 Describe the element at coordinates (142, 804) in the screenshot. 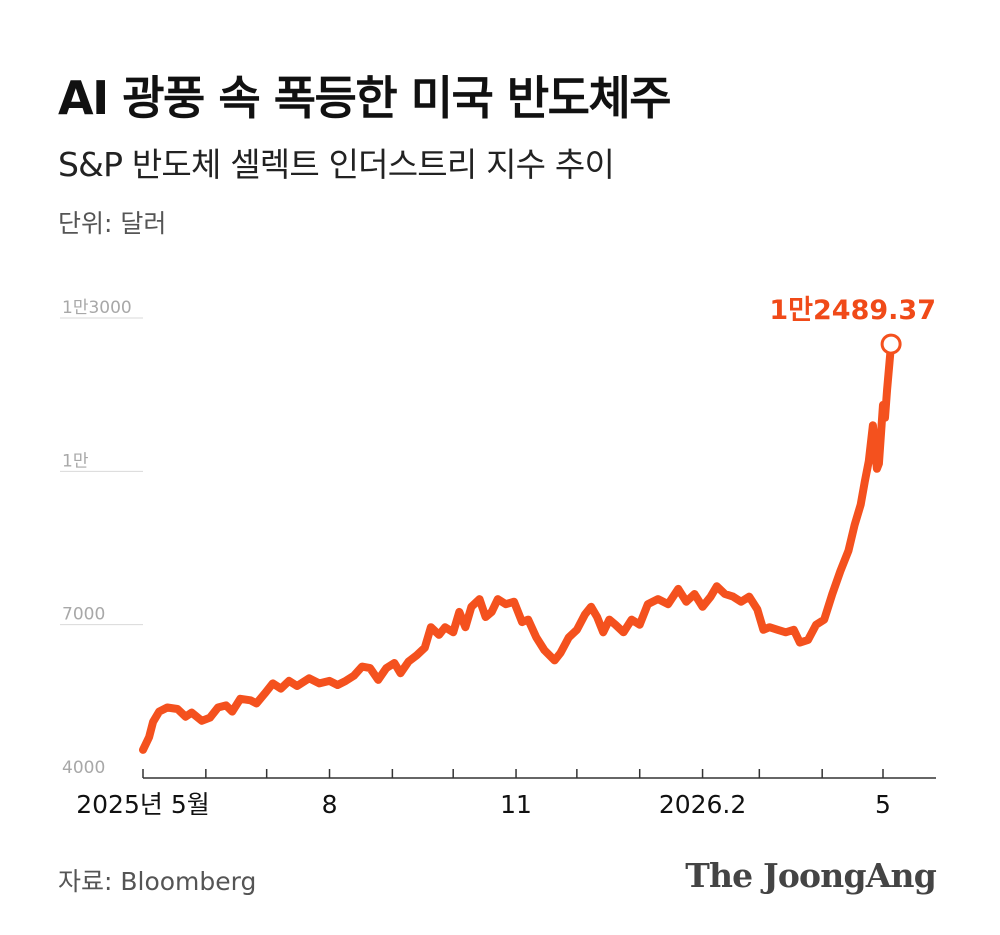

I see `x-tick-label: 2025년 5월` at that location.